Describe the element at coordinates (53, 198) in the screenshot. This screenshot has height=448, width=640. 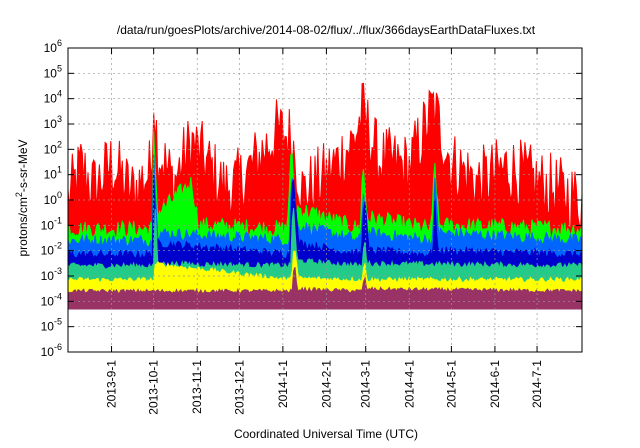
I see `y-tick-label: 10⁰` at that location.